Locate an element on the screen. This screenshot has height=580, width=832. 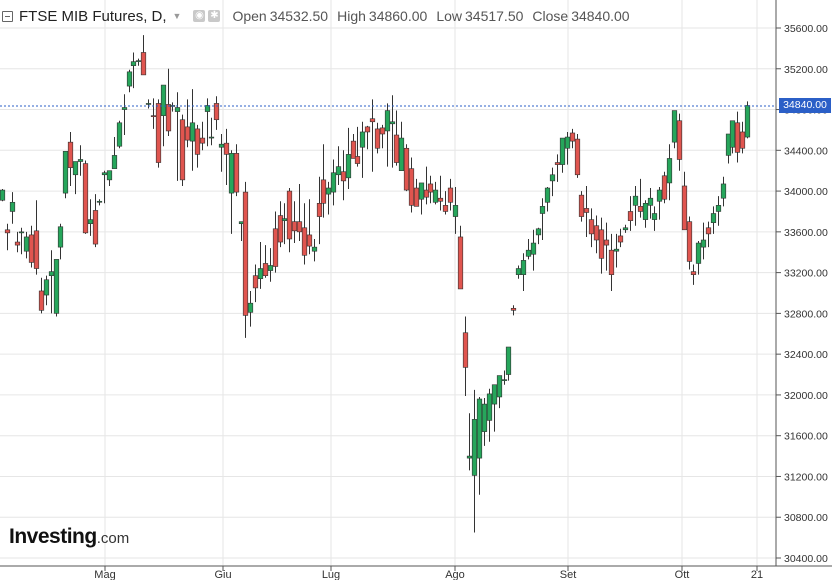
x-tick-label: Ago is located at coordinates (455, 574).